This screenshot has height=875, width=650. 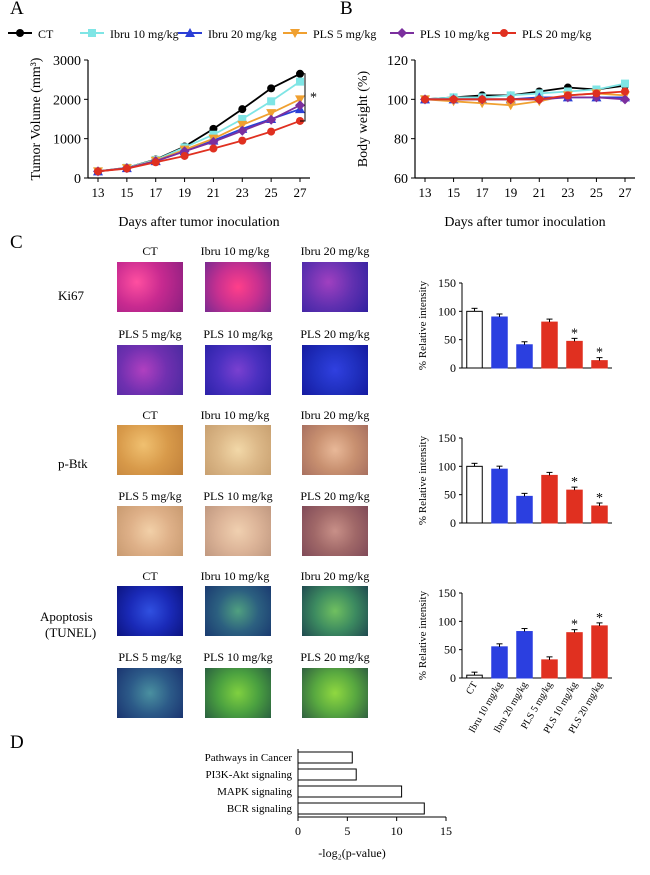 I want to click on x-tick-label: 19, so click(x=184, y=192).